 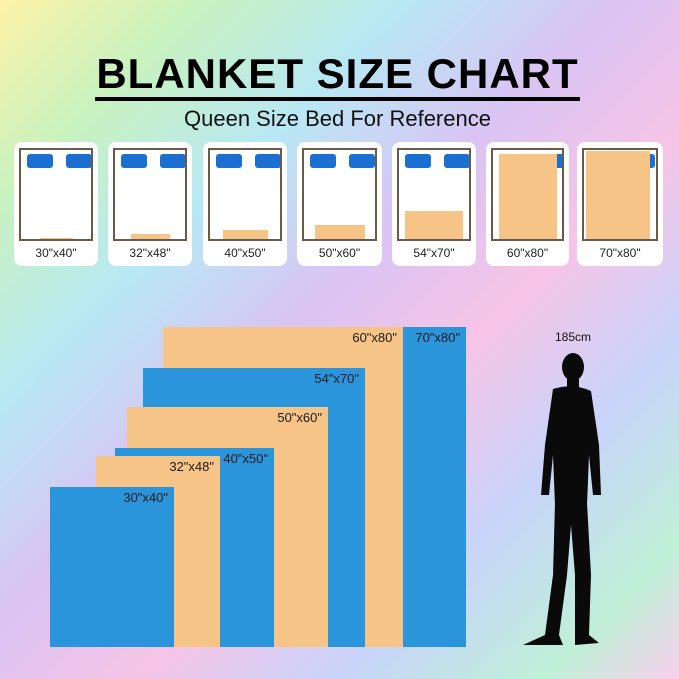 What do you see at coordinates (434, 487) in the screenshot?
I see `blanket-size-rect: 70"x80"` at bounding box center [434, 487].